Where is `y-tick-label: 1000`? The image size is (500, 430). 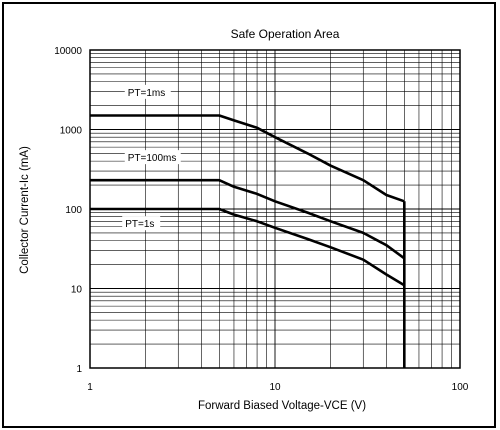 y-tick-label: 1000 is located at coordinates (71, 131).